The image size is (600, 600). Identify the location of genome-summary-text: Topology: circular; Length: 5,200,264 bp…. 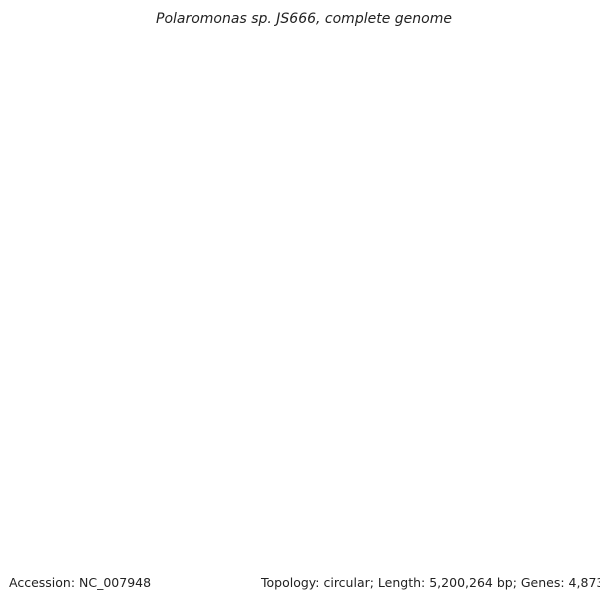
(429, 582).